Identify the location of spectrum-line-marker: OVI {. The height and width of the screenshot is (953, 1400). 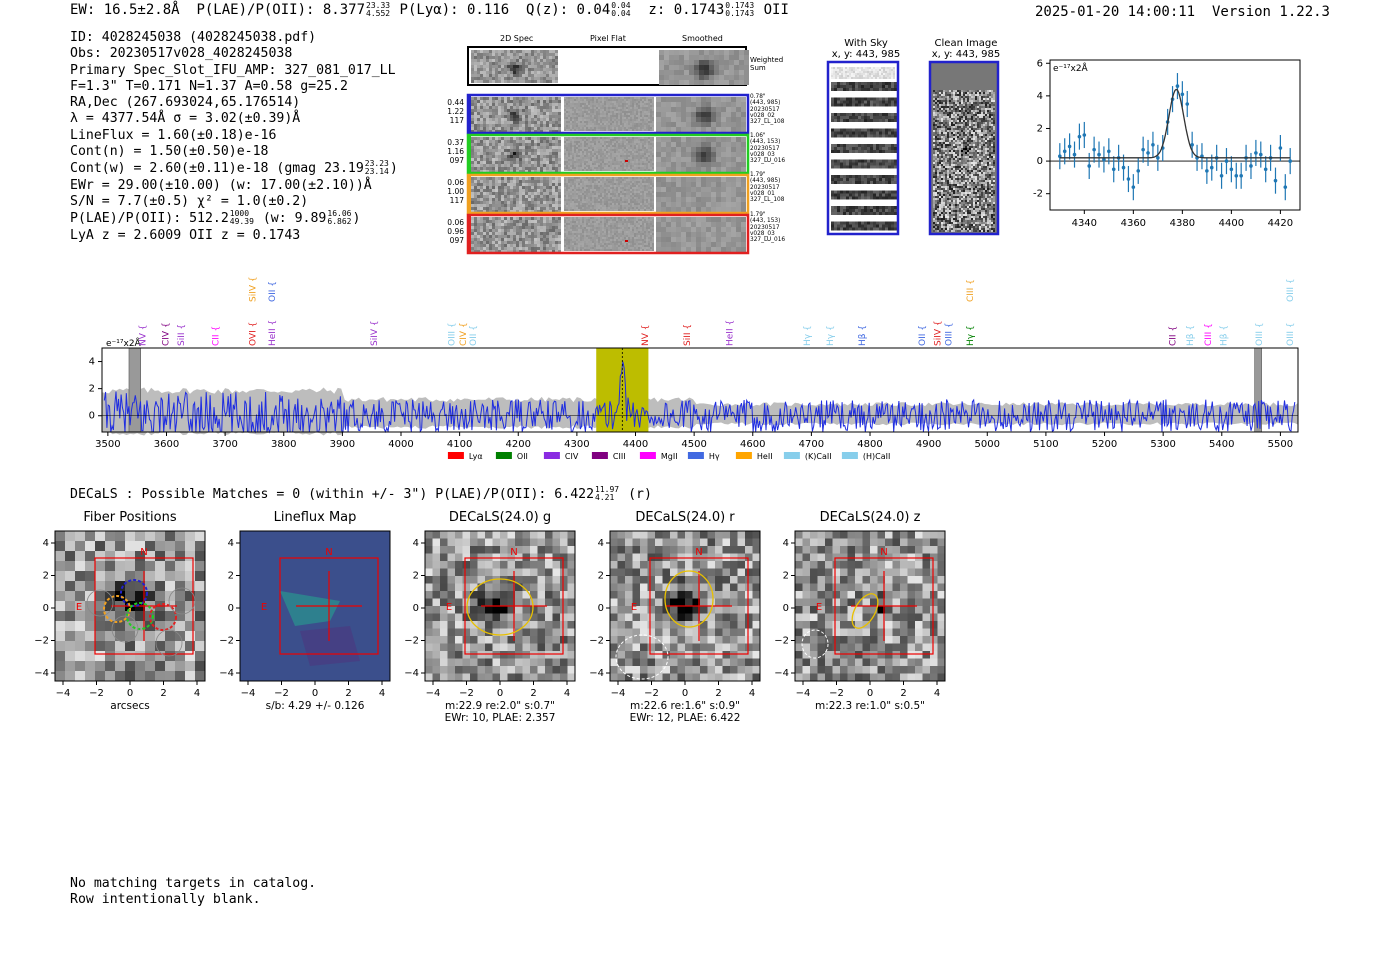
(253, 334).